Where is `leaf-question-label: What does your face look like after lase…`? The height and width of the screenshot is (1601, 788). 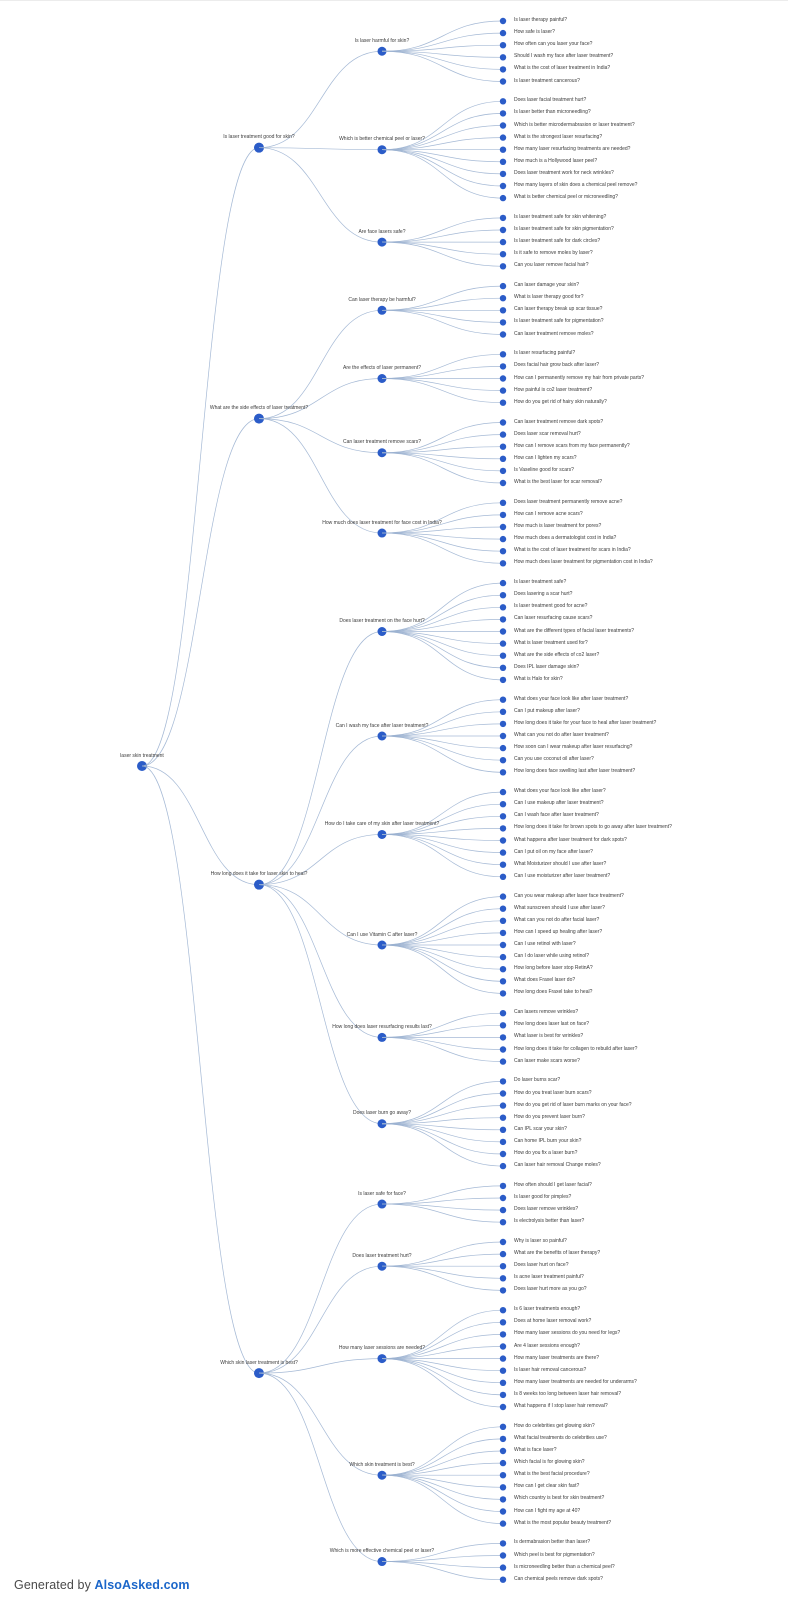
leaf-question-label: What does your face look like after lase… is located at coordinates (560, 791).